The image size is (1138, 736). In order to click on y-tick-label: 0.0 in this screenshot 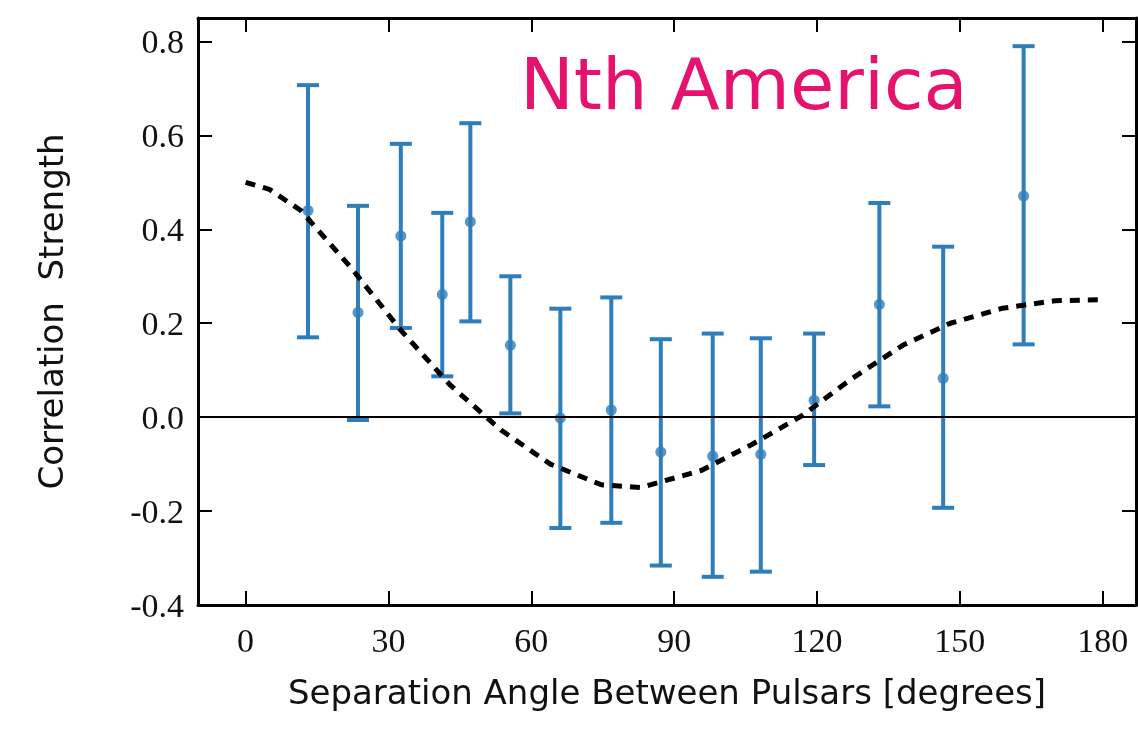, I will do `click(162, 417)`.